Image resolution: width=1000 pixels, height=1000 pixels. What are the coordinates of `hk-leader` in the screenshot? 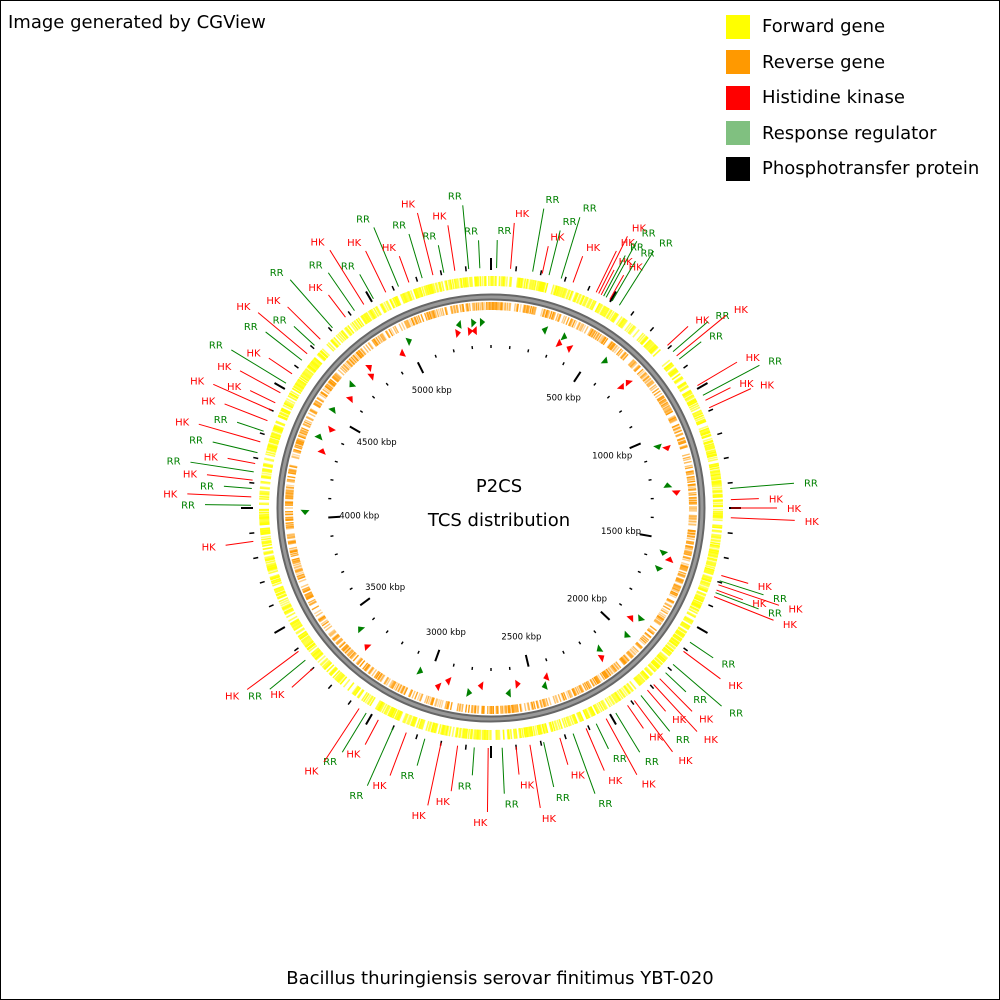 It's located at (595, 749).